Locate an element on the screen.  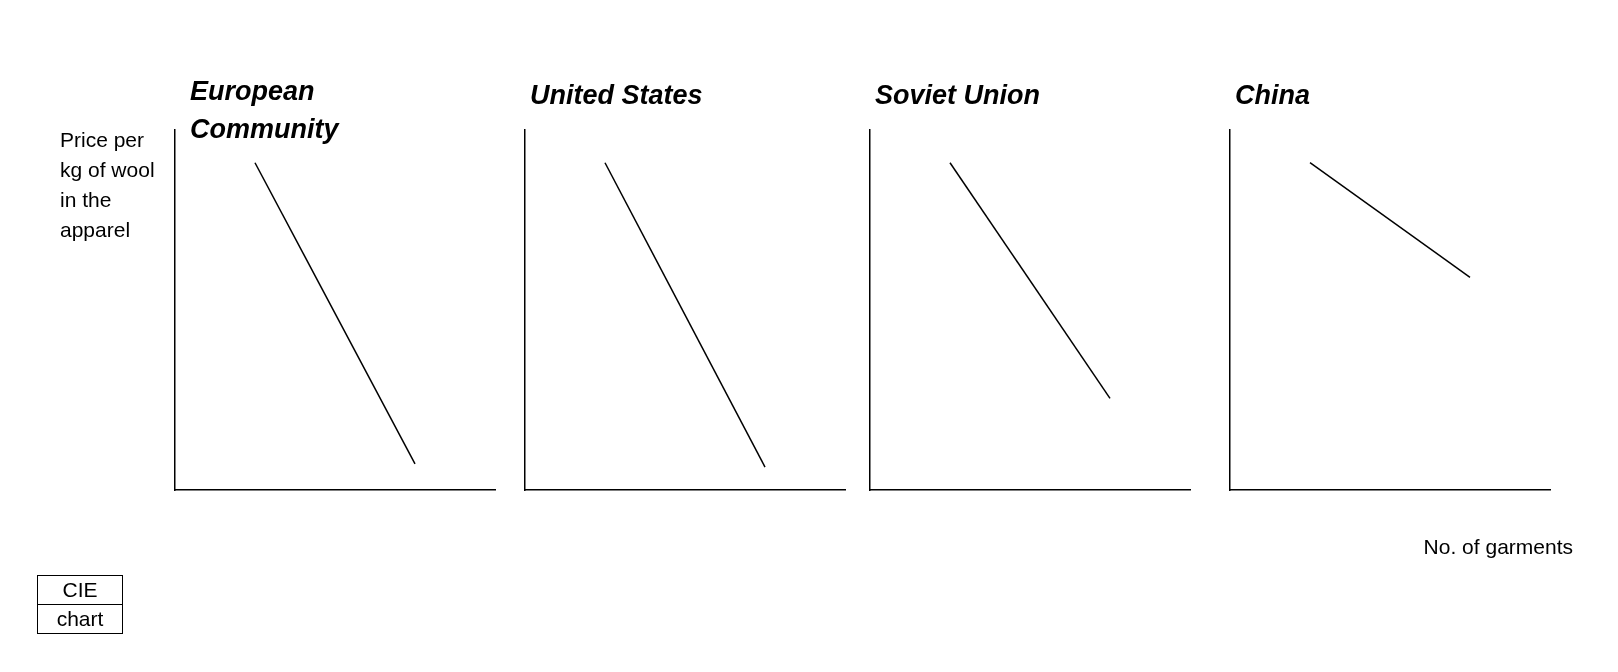
y-axis-title: Price per kg of wool in the apparel is located at coordinates (108, 185).